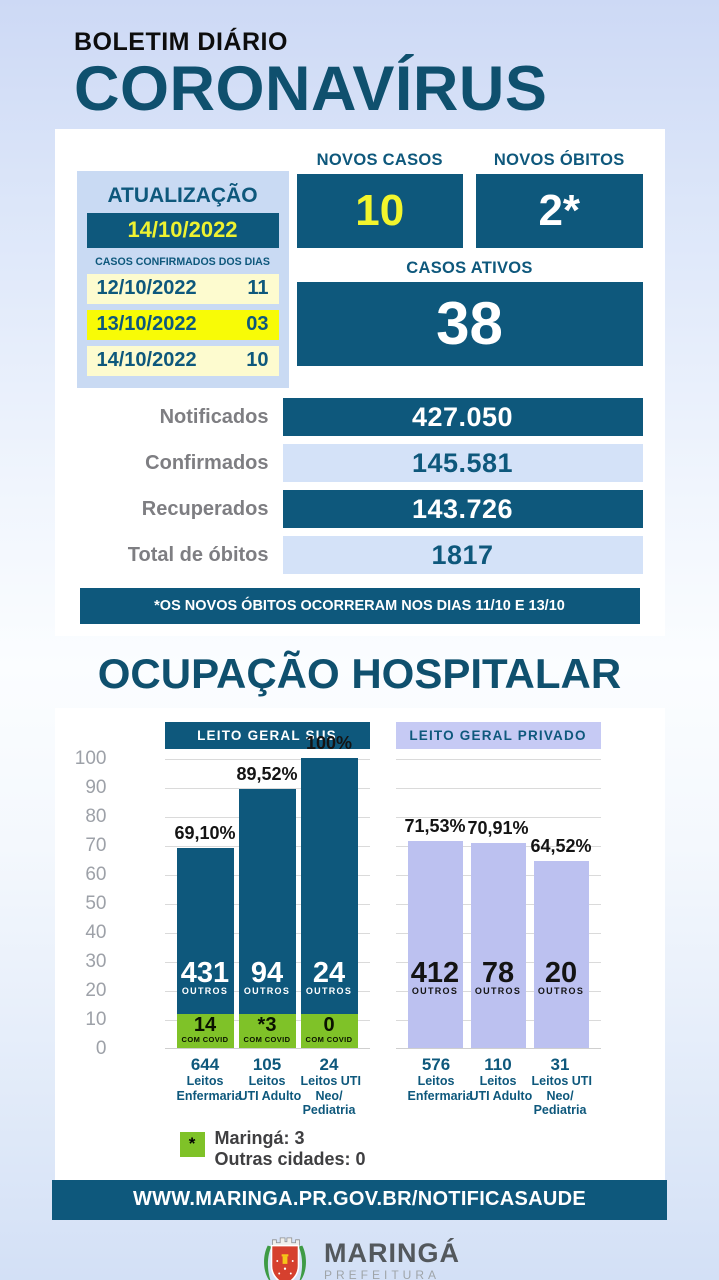 The width and height of the screenshot is (719, 1280). What do you see at coordinates (205, 1031) in the screenshot?
I see `com-covid-segment: 14 COM COVID` at bounding box center [205, 1031].